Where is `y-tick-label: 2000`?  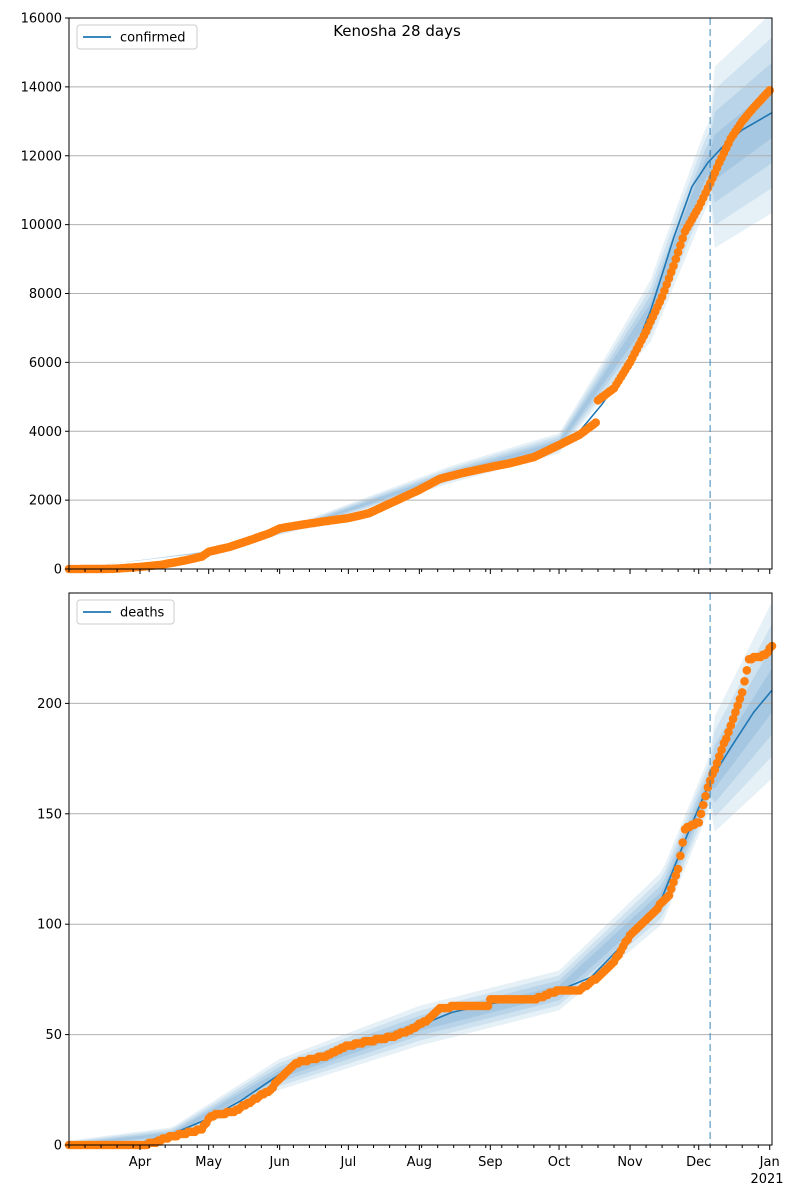
y-tick-label: 2000 is located at coordinates (45, 501).